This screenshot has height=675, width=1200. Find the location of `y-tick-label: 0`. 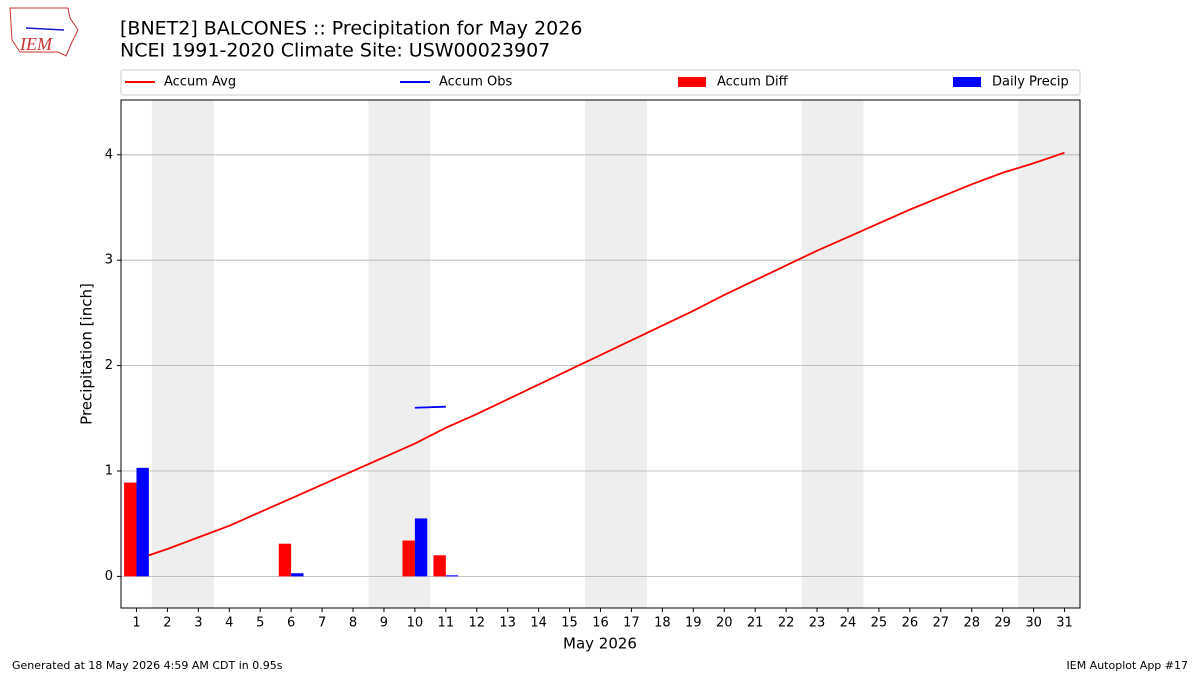

y-tick-label: 0 is located at coordinates (109, 576).